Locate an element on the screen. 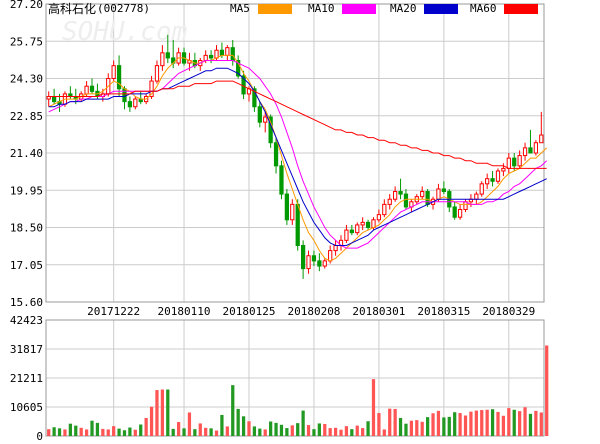 The height and width of the screenshot is (444, 600). legend-swatch-ma20 is located at coordinates (441, 9).